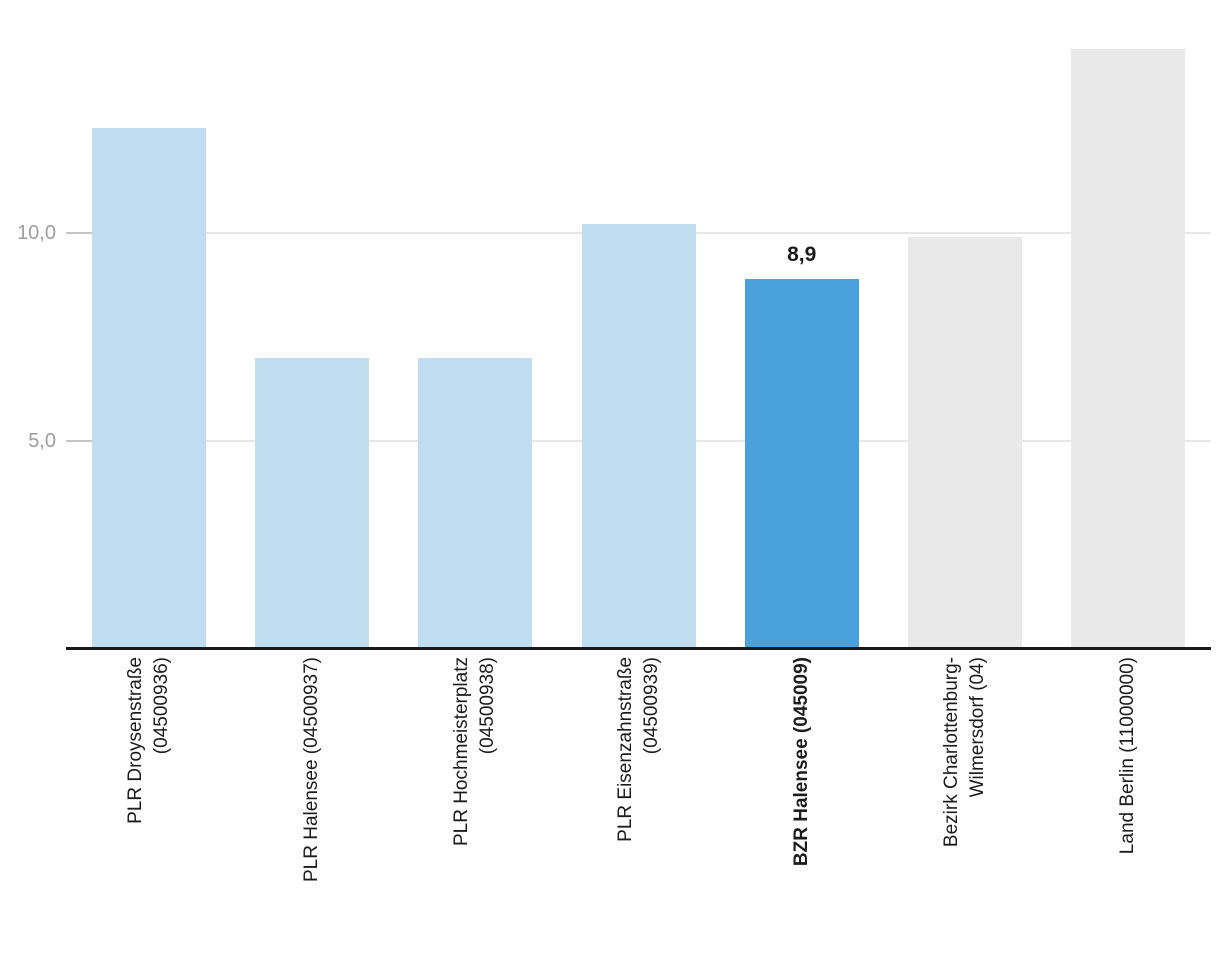 This screenshot has height=954, width=1220. I want to click on x-axis-label: BZR Halensee (045009), so click(801, 762).